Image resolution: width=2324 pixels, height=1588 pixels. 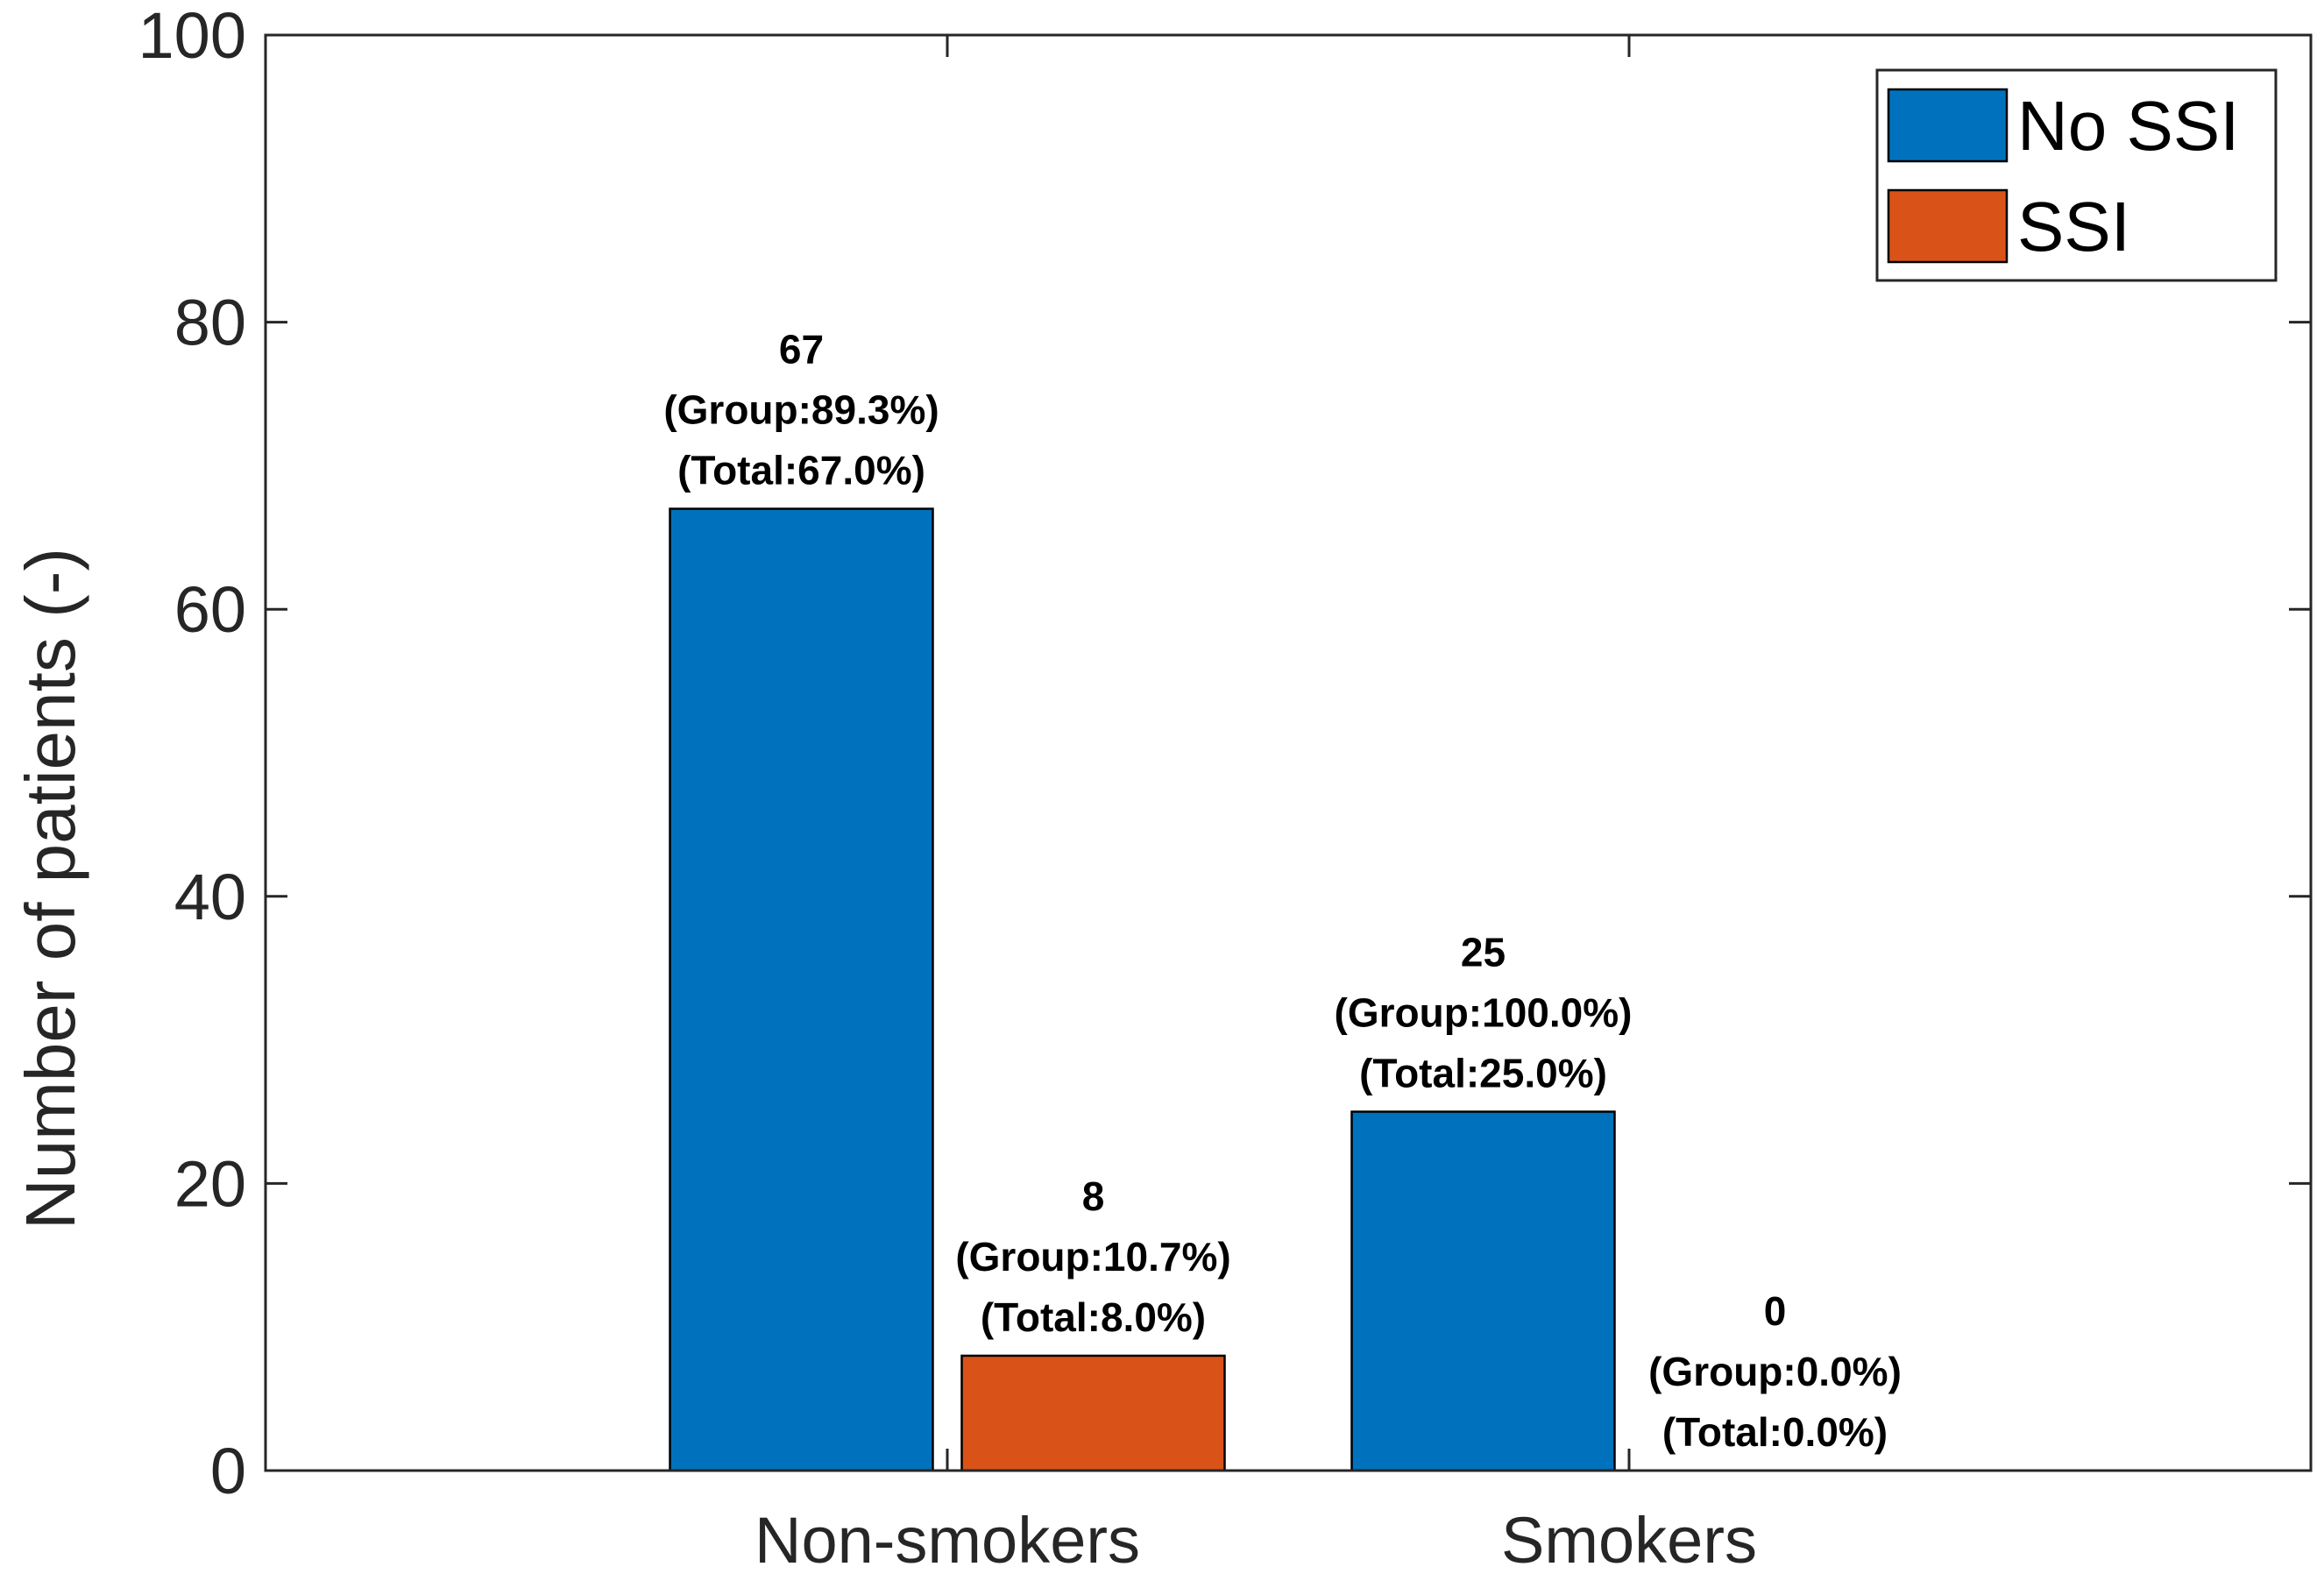 What do you see at coordinates (801, 990) in the screenshot?
I see `bar-no-ssi-non-smokers` at bounding box center [801, 990].